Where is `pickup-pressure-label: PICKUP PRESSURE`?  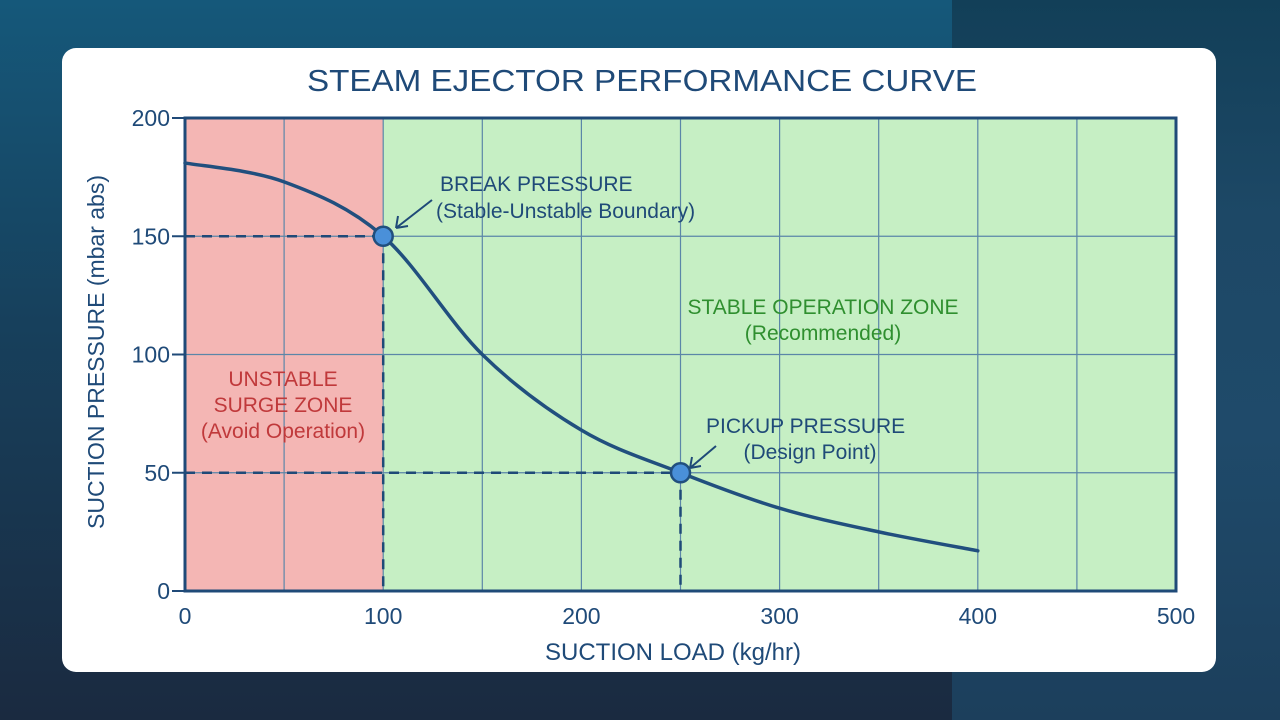 pickup-pressure-label: PICKUP PRESSURE is located at coordinates (805, 426).